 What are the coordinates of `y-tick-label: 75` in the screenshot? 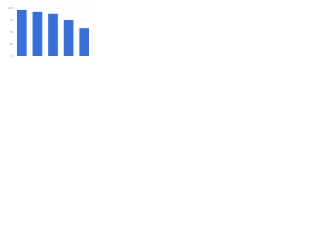 It's located at (12, 20).